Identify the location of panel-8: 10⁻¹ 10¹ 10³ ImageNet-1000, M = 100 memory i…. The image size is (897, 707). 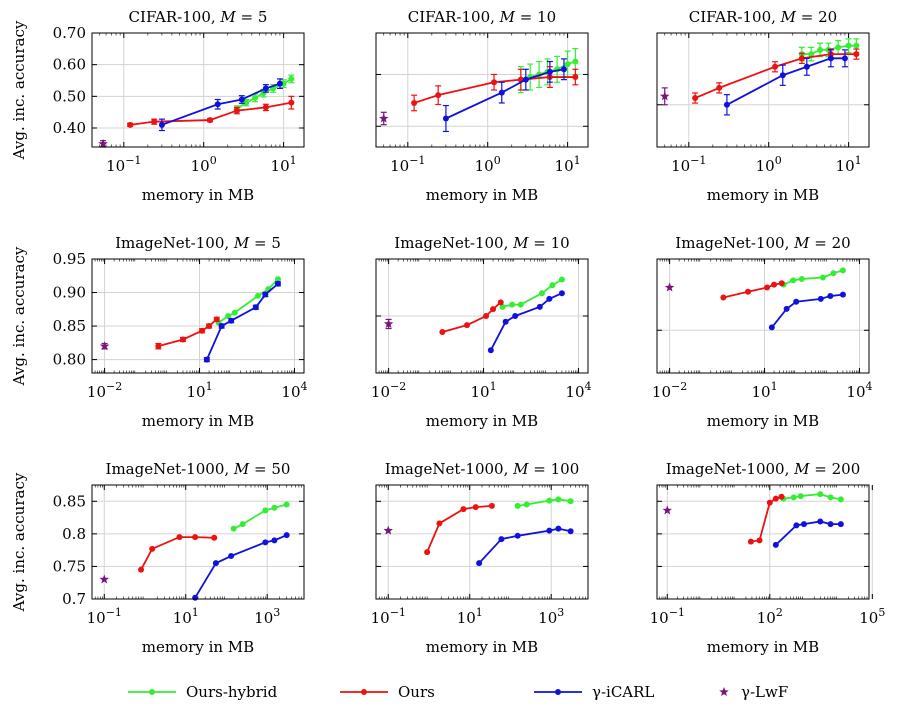
(480, 558).